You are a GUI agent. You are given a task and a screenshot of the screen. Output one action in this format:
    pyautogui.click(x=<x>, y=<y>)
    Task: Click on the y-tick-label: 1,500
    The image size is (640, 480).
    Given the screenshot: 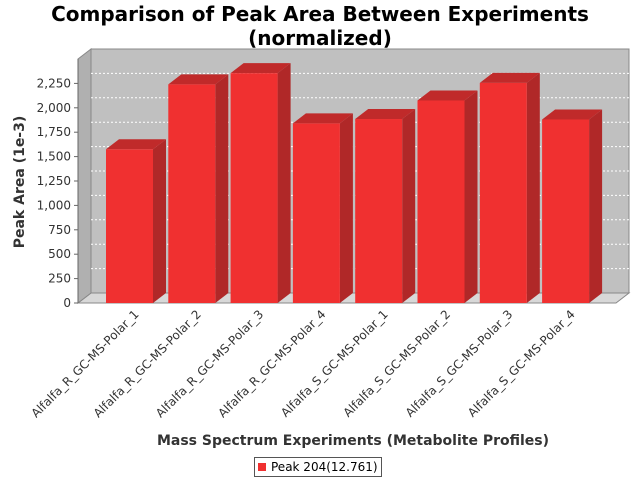 What is the action you would take?
    pyautogui.click(x=54, y=157)
    